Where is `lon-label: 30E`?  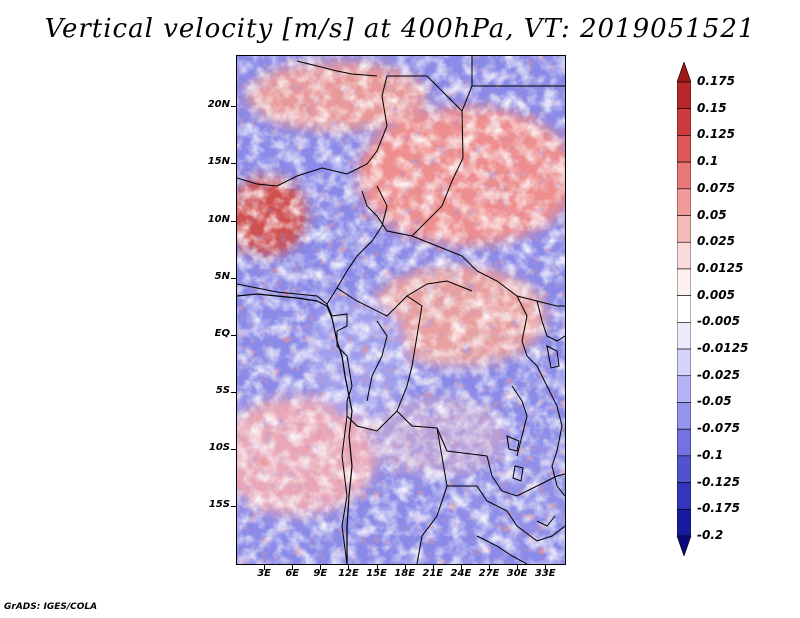
lon-label: 30E is located at coordinates (517, 573).